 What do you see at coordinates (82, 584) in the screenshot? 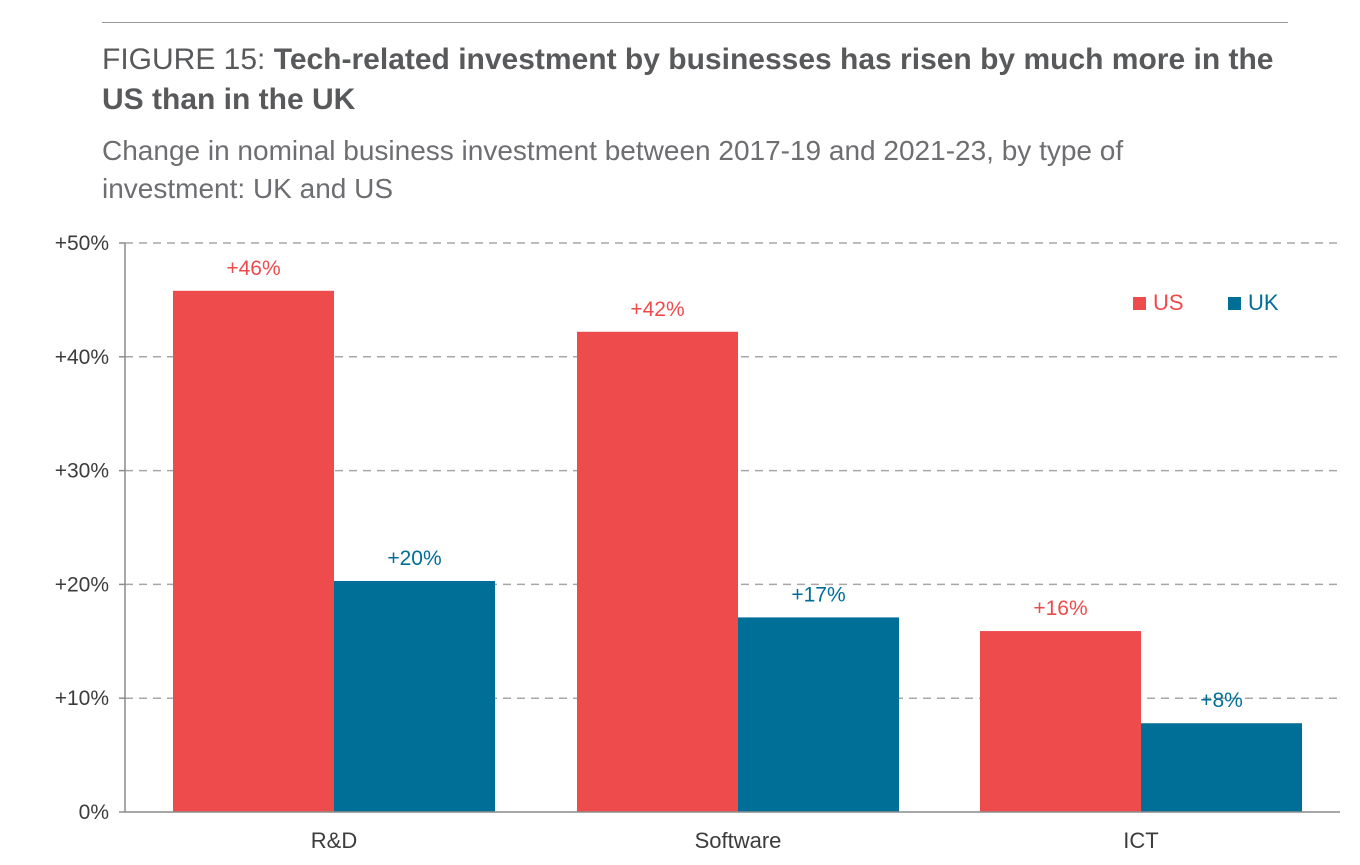
I see `y-tick-label: +20%` at bounding box center [82, 584].